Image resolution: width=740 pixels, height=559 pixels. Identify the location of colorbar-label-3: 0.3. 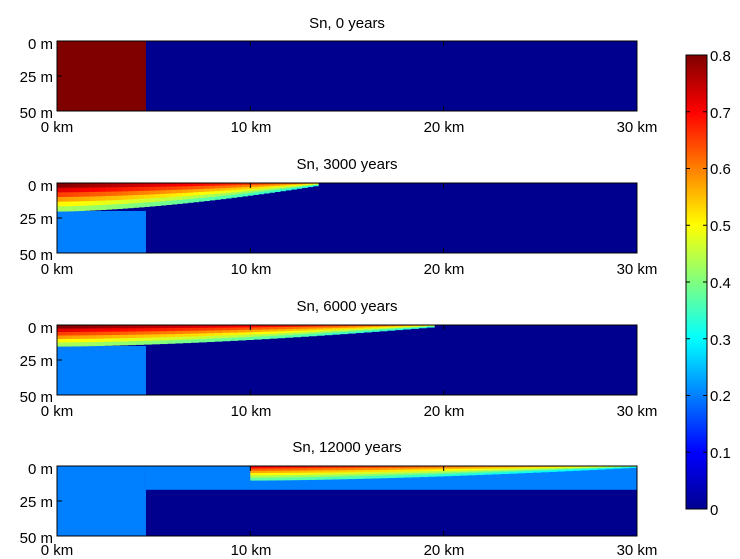
(720, 340).